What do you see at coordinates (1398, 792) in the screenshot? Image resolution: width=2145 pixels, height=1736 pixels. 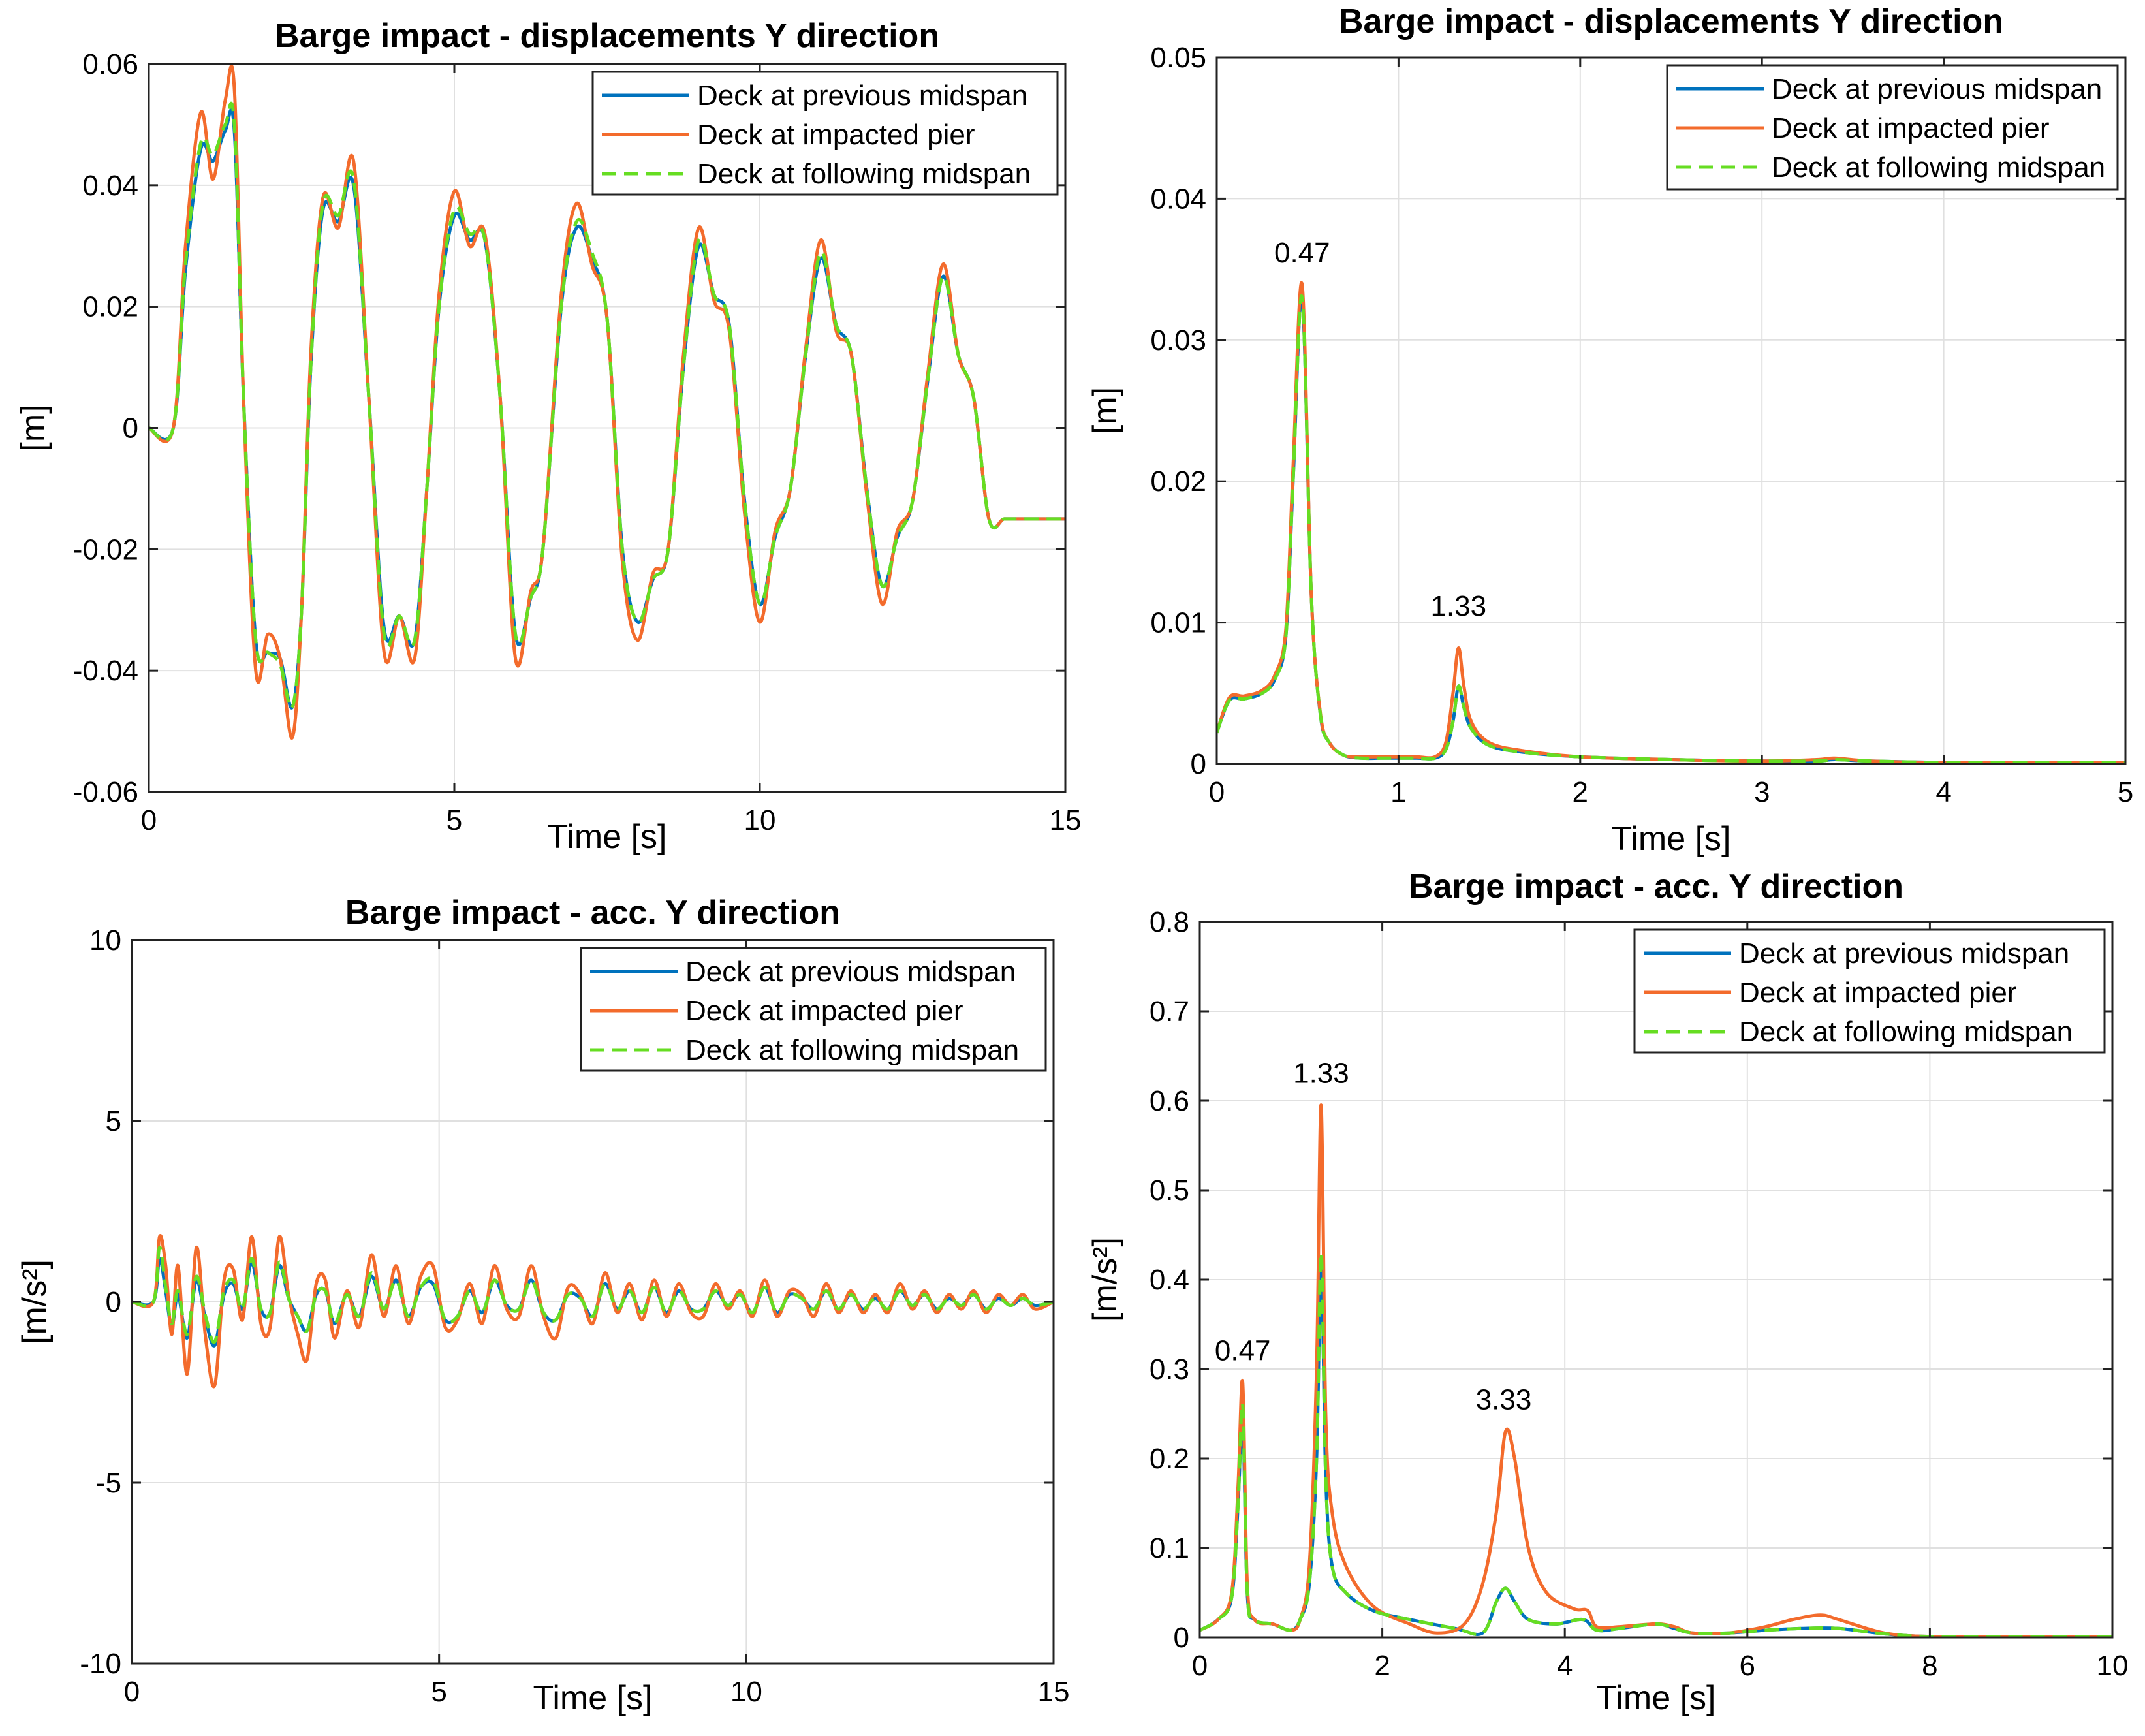 I see `x-tick-label: 1` at bounding box center [1398, 792].